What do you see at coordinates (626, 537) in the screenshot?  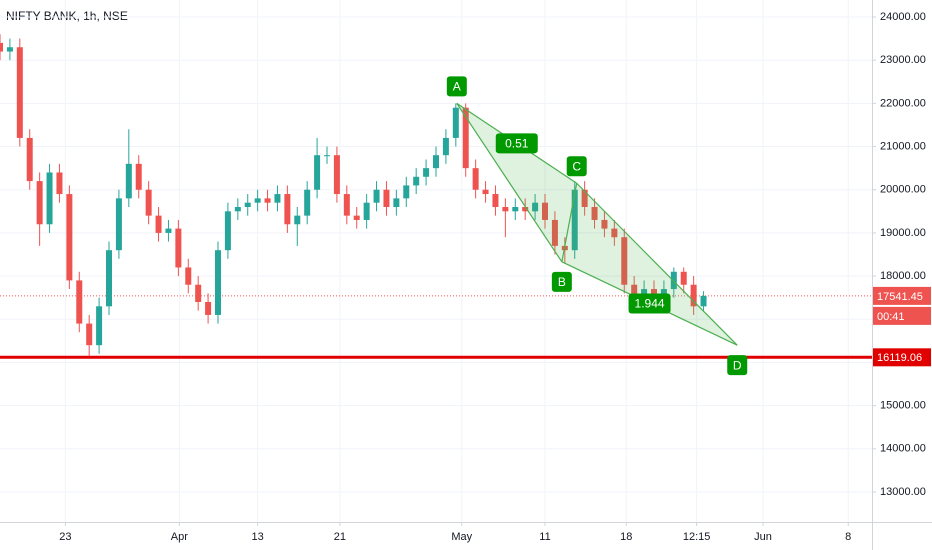 I see `x-tick-label: 18` at bounding box center [626, 537].